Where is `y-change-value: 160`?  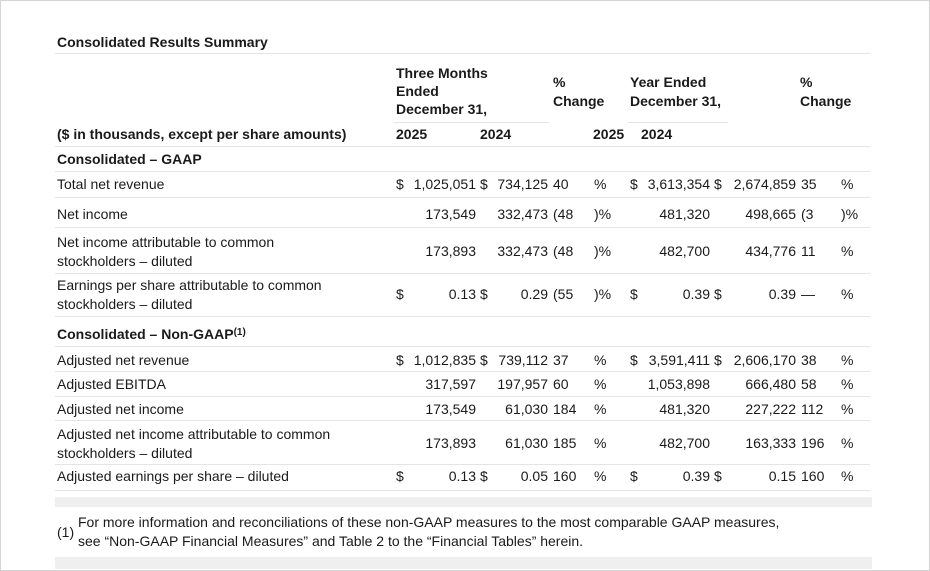
y-change-value: 160 is located at coordinates (813, 476).